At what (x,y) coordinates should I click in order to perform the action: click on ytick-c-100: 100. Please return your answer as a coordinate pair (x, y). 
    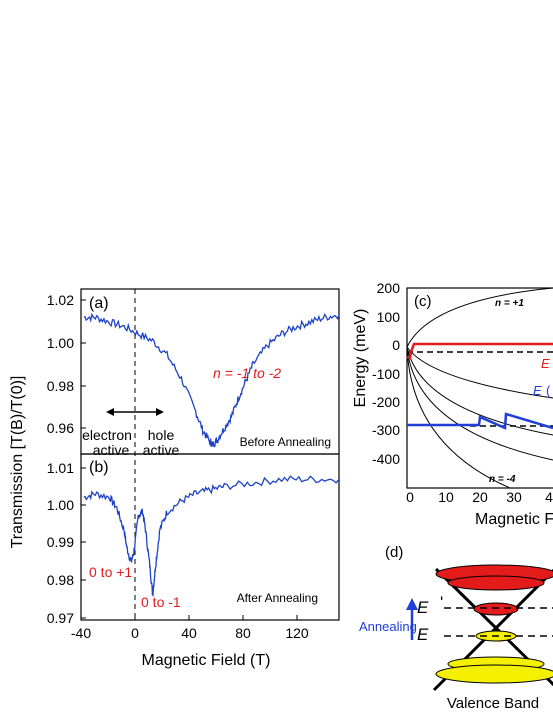
    Looking at the image, I should click on (389, 317).